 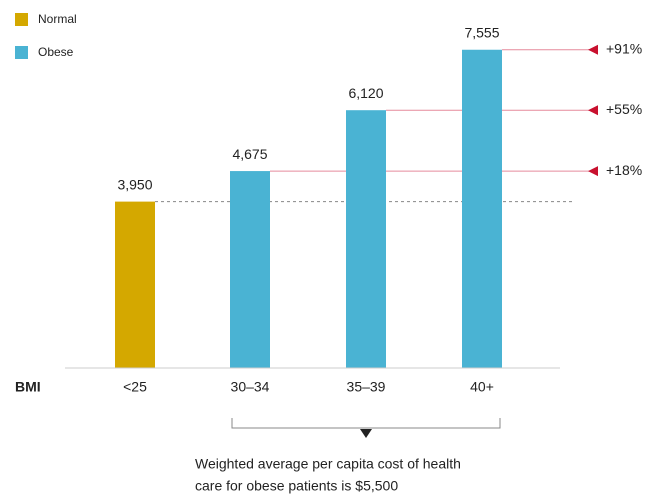 I want to click on change-label: +55%, so click(x=624, y=109).